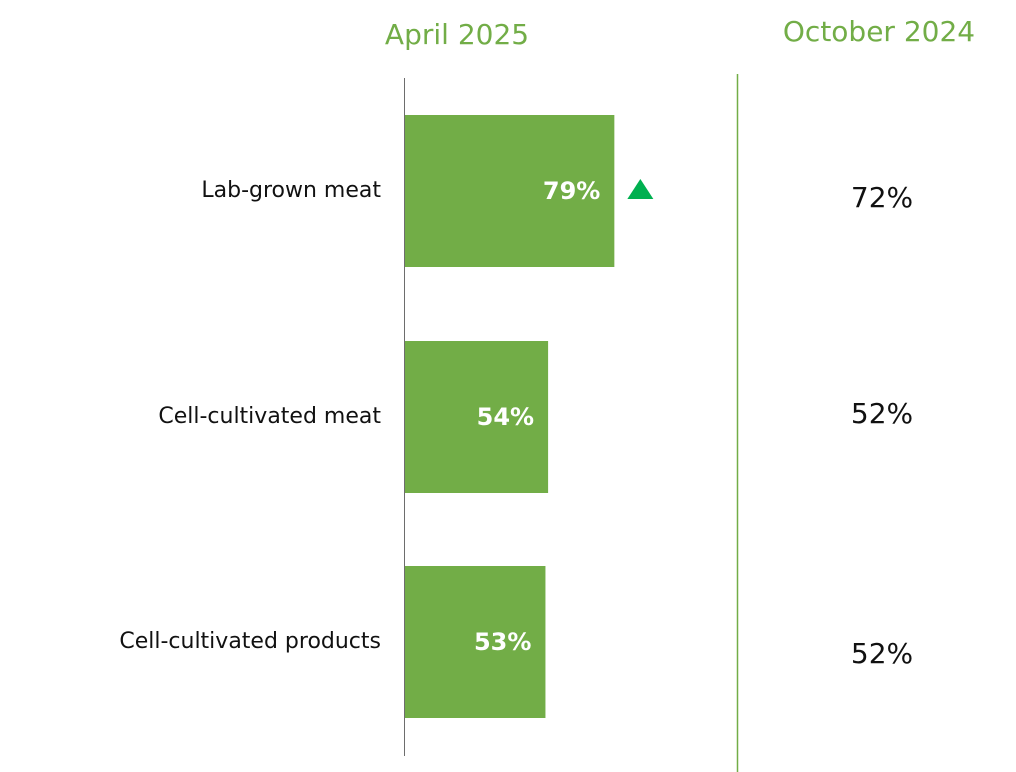 Image resolution: width=1016 pixels, height=772 pixels. I want to click on value-label-cell-cultivated-meat: 54%, so click(505, 417).